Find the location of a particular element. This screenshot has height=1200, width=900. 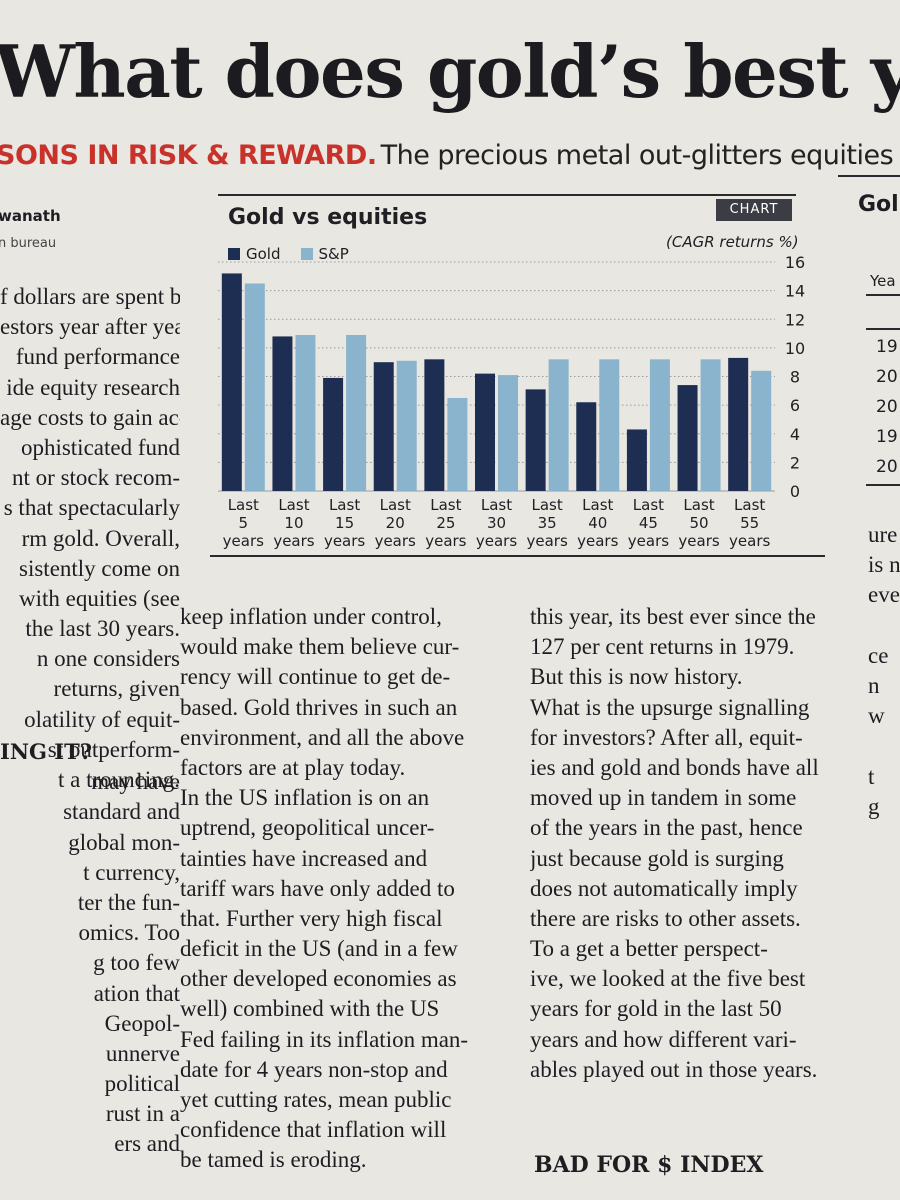

text-line: well) combined with the US is located at coordinates (310, 1009).